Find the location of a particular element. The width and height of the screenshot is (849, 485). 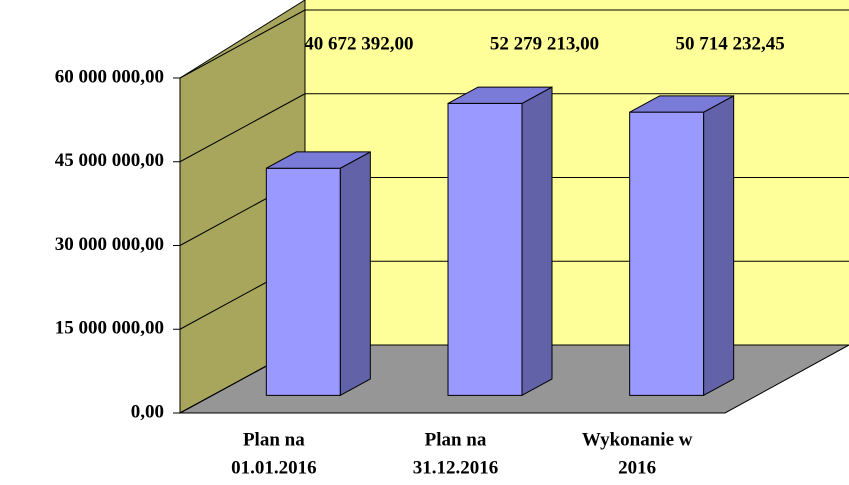

x-tick-label: 01.01.2016 is located at coordinates (274, 467).